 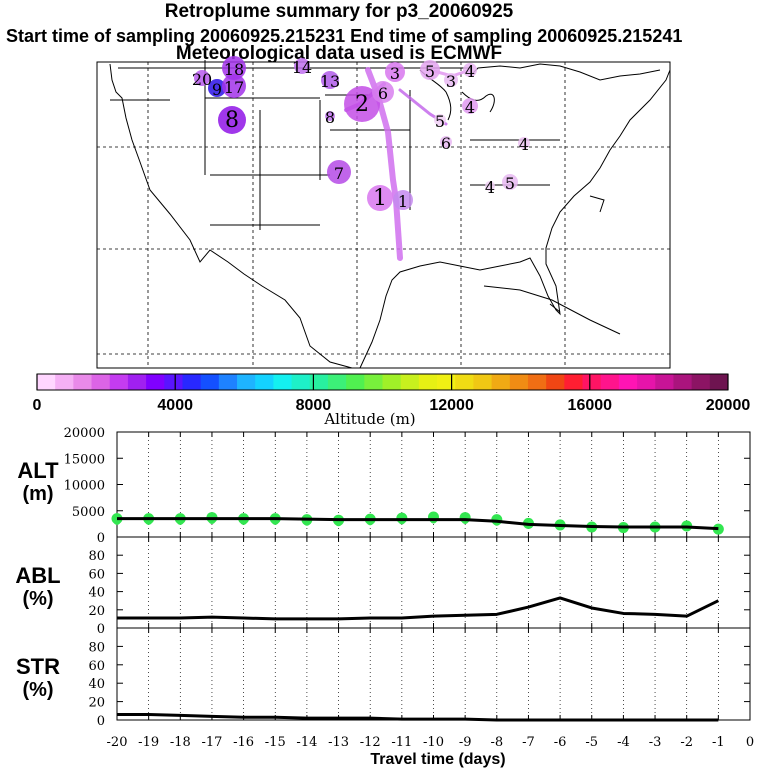 I want to click on cluster-label: 1, so click(x=403, y=201).